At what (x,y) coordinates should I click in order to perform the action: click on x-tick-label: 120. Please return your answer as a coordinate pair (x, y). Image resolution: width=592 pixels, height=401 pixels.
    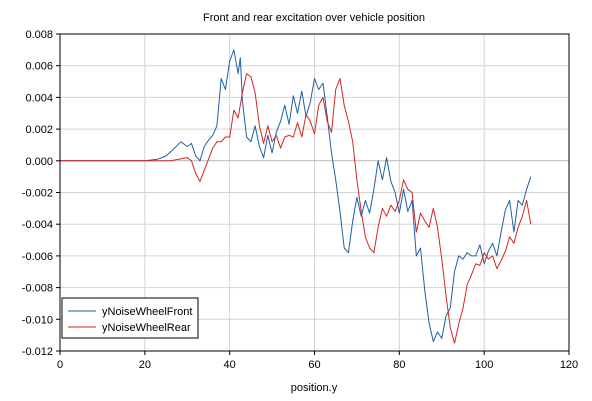
    Looking at the image, I should click on (569, 365).